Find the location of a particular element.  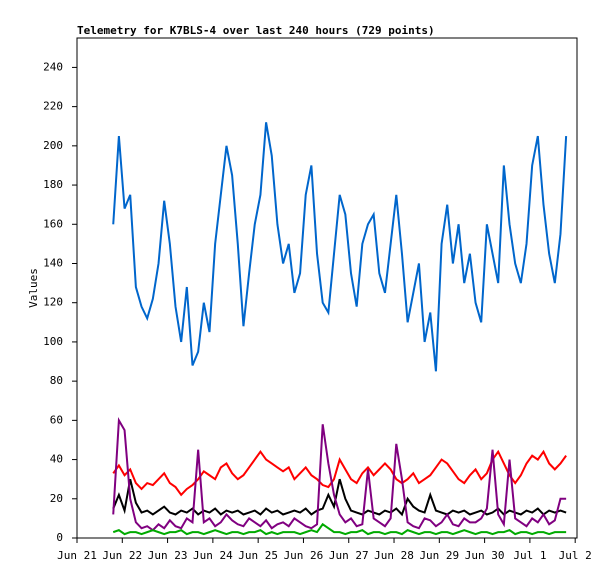

y-axis-label: Values is located at coordinates (33, 288).